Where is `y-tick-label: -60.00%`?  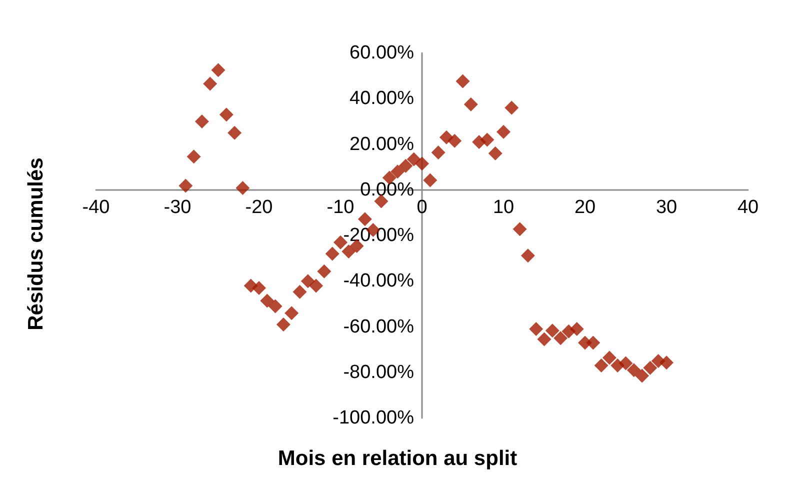
y-tick-label: -60.00% is located at coordinates (378, 327).